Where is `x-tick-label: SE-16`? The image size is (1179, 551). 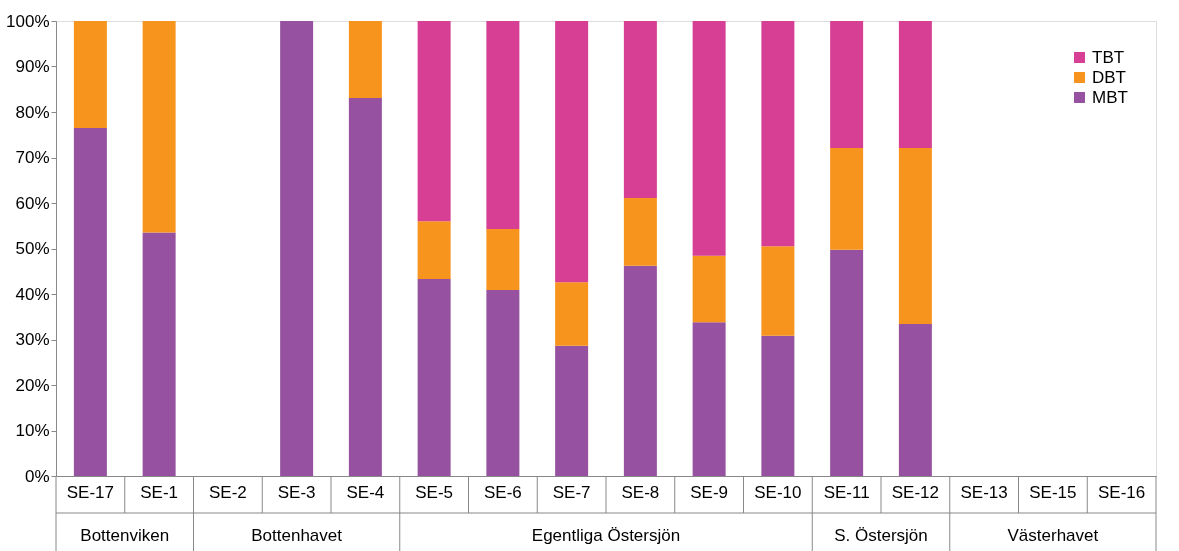
x-tick-label: SE-16 is located at coordinates (1122, 492).